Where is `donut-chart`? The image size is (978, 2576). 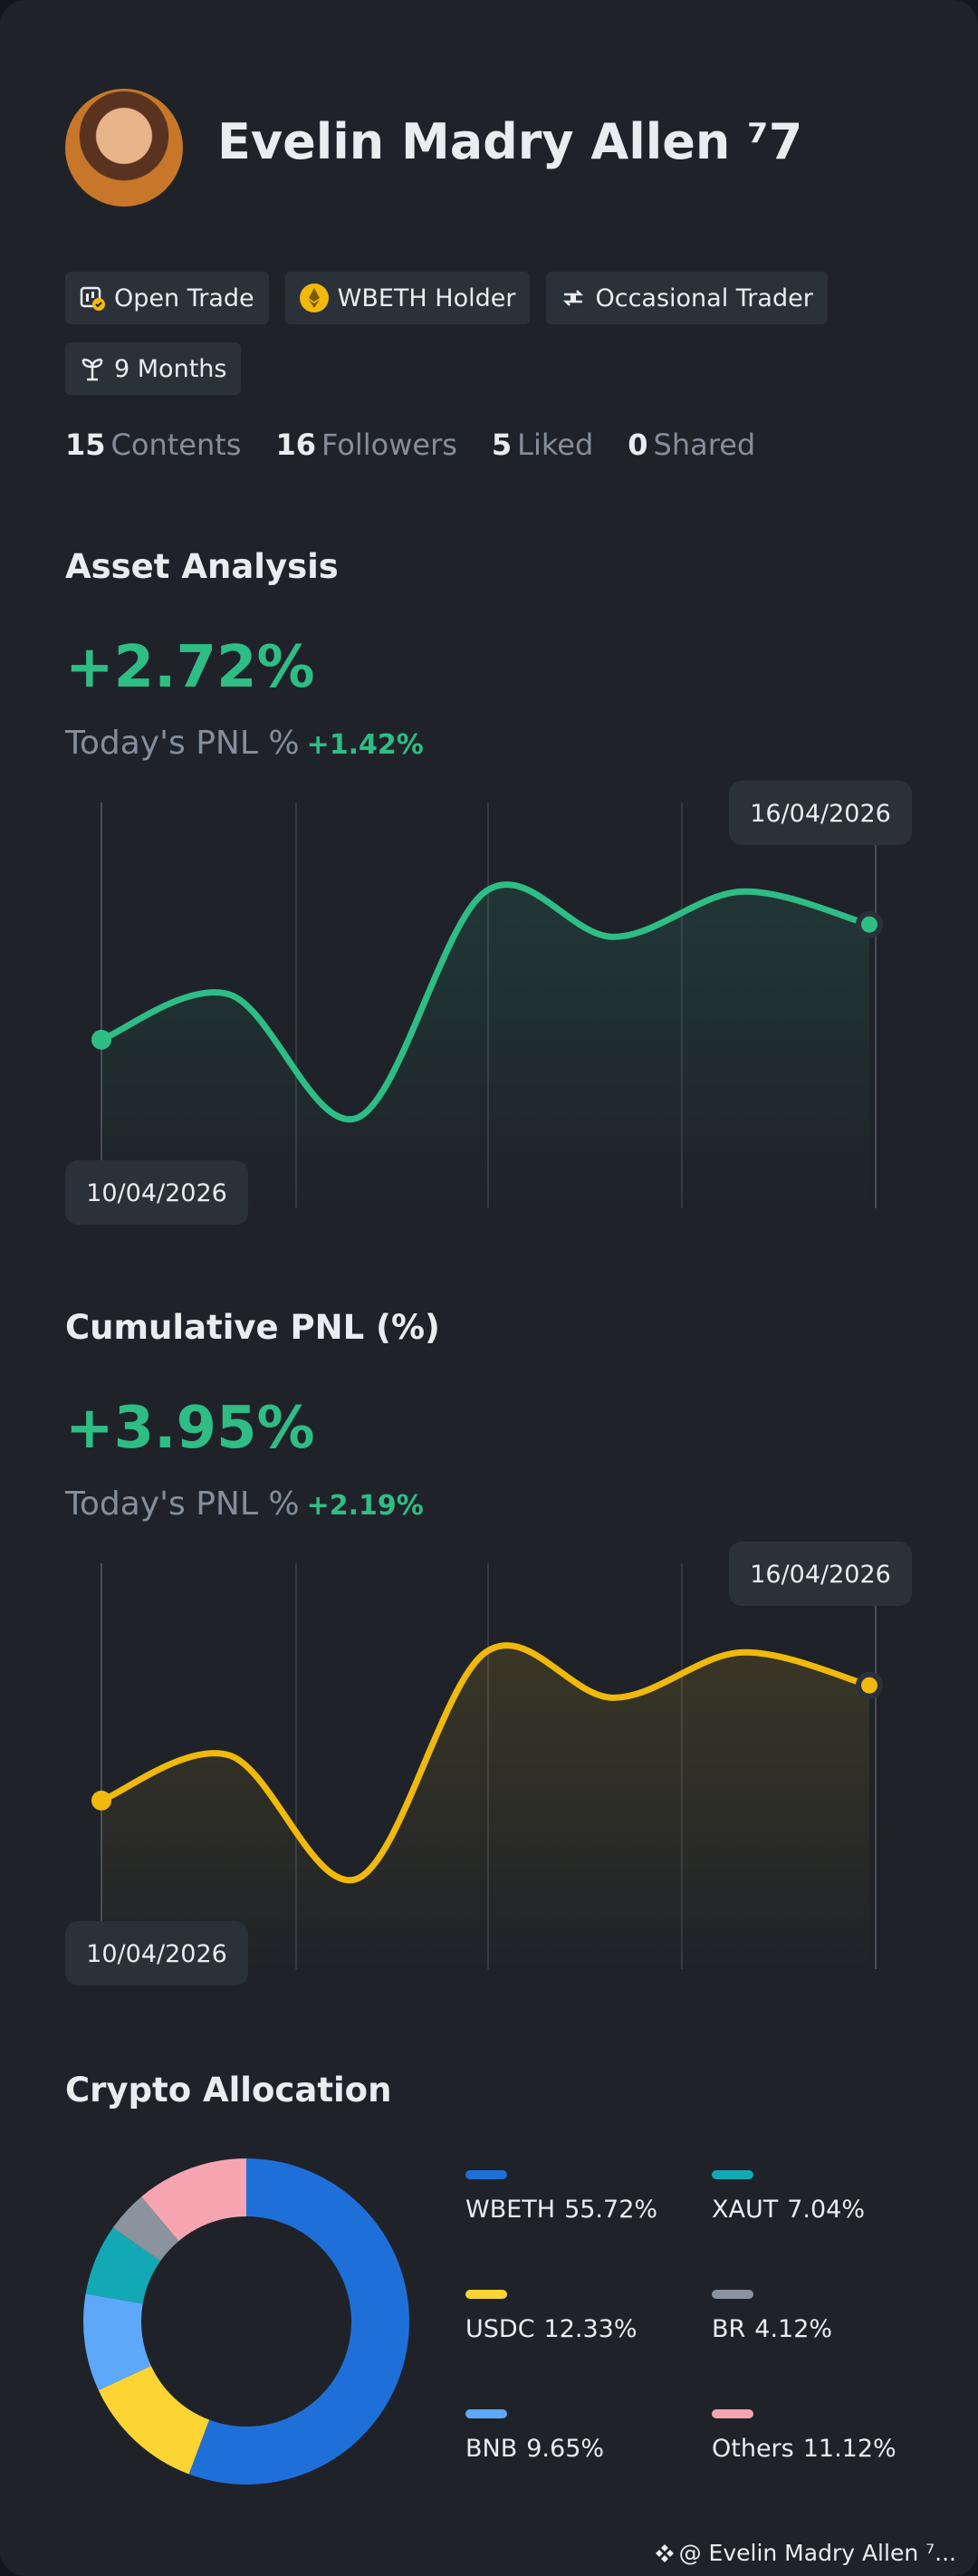
donut-chart is located at coordinates (246, 2321).